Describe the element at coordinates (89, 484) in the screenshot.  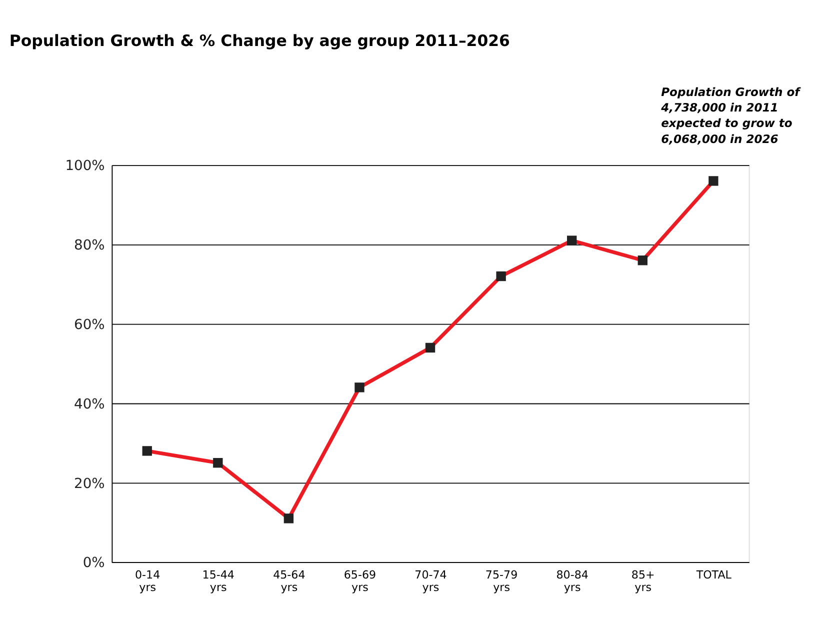
I see `y-tick-label: 20%` at that location.